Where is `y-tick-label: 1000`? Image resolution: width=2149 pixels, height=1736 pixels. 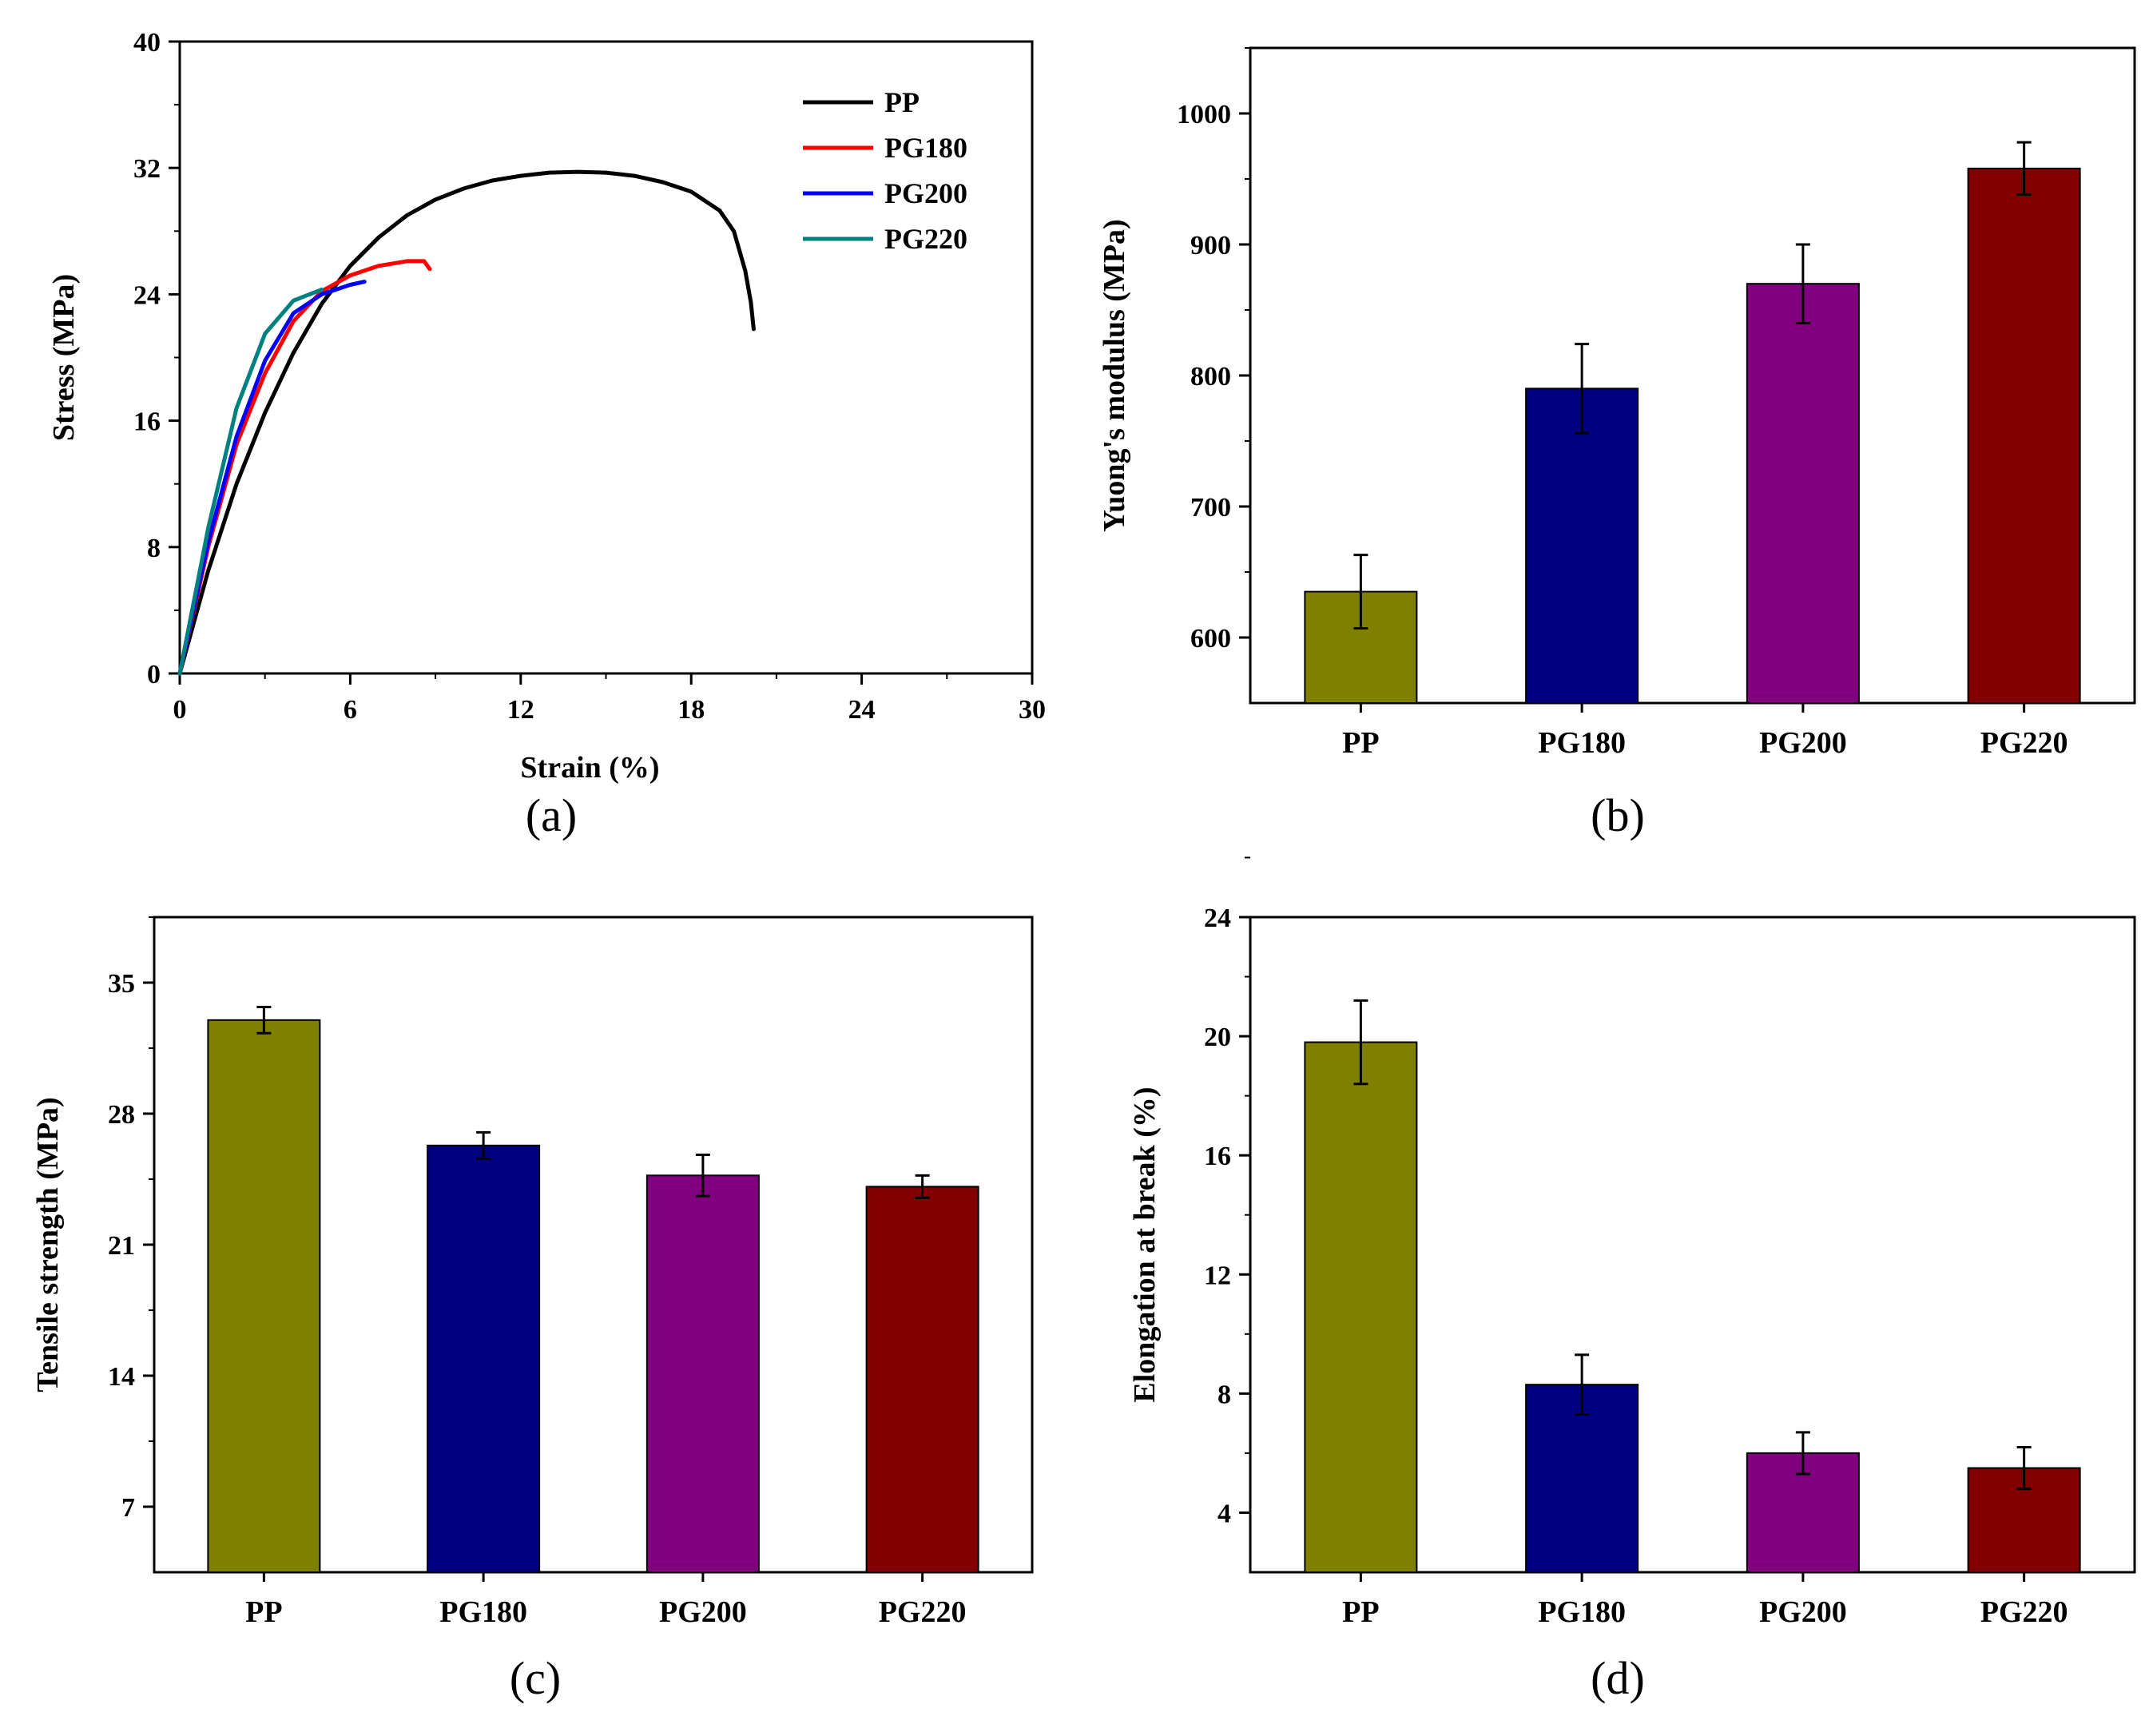 y-tick-label: 1000 is located at coordinates (1204, 115).